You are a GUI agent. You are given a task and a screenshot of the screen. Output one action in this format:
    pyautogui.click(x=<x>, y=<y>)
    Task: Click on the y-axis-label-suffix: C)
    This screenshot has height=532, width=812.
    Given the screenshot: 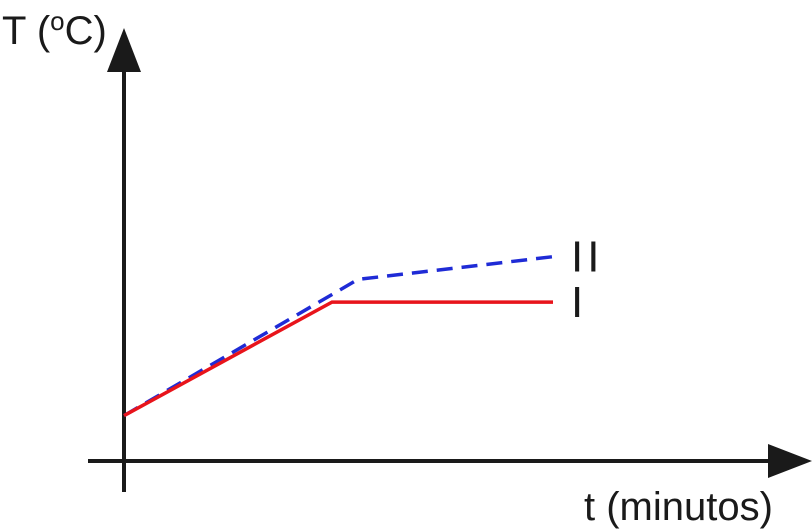 What is the action you would take?
    pyautogui.click(x=86, y=31)
    